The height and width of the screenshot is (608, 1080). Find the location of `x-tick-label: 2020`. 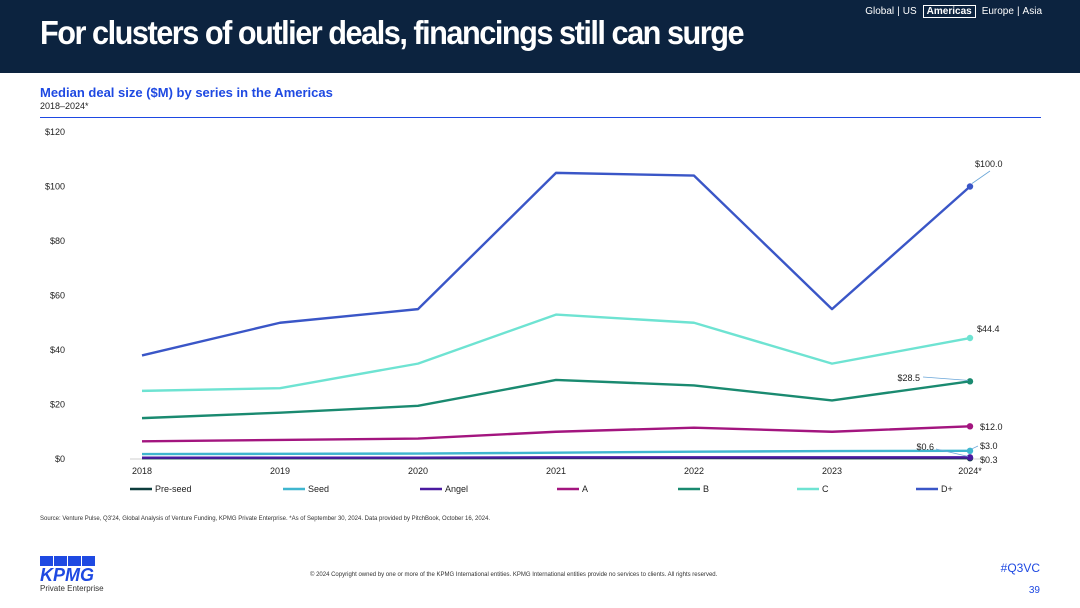

x-tick-label: 2020 is located at coordinates (418, 471).